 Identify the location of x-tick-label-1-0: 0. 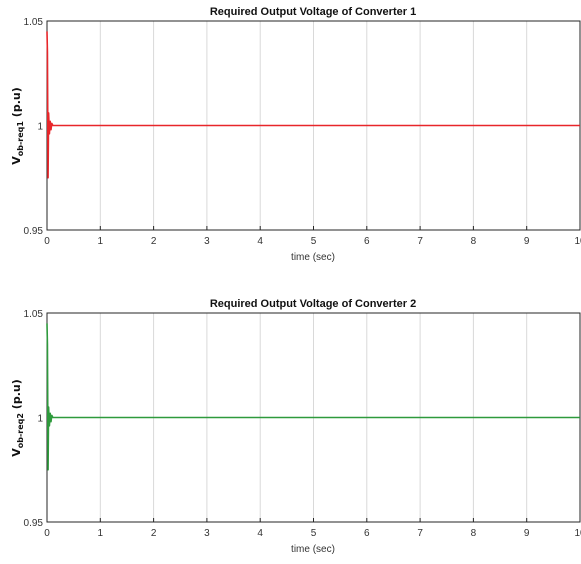
(47, 241).